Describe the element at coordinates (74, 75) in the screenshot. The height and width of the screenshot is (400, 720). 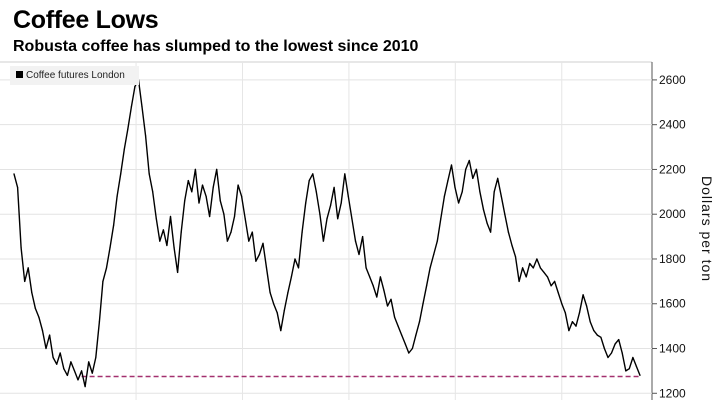
I see `legend: Coffee futures London` at that location.